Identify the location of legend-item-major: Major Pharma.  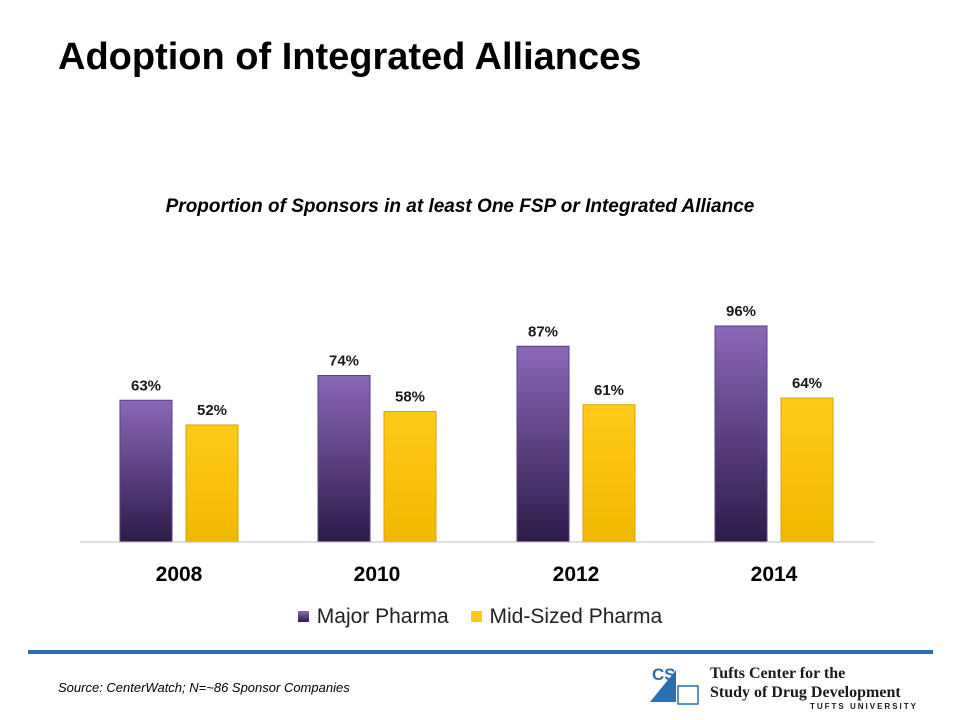
(373, 616).